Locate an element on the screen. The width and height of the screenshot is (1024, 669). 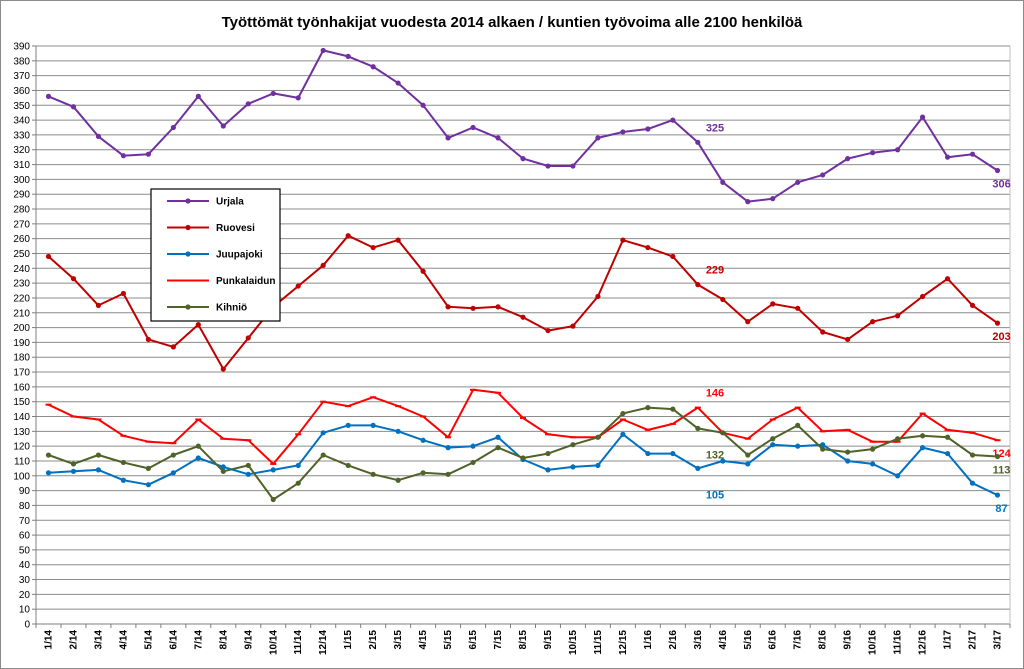
x-tick-label: 7/14 is located at coordinates (198, 640).